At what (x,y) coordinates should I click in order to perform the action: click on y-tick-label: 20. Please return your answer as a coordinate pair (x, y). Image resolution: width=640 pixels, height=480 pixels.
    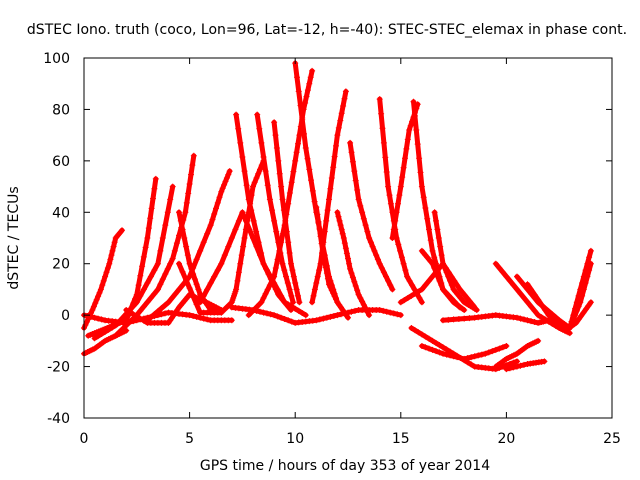
    Looking at the image, I should click on (61, 265).